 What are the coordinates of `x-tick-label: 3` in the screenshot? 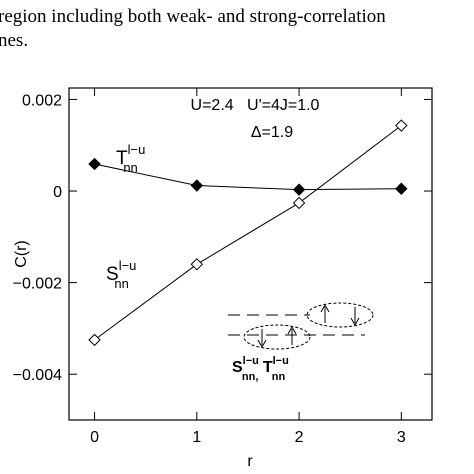 It's located at (401, 437).